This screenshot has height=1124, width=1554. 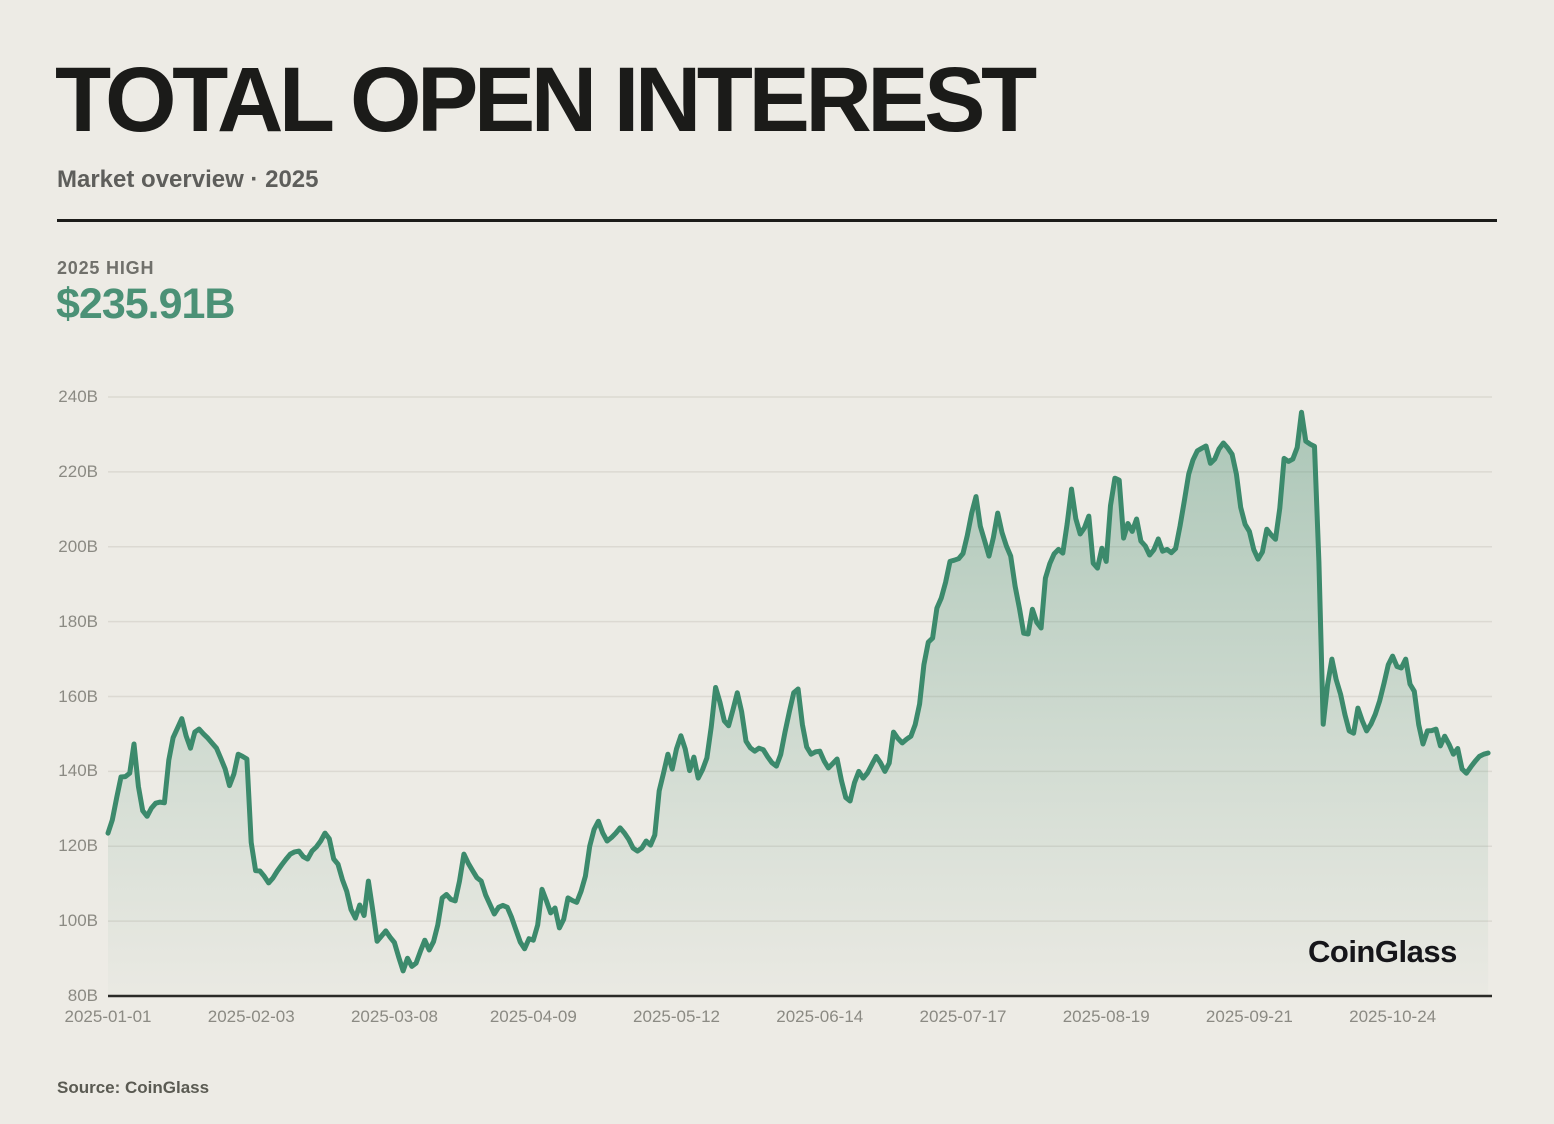 What do you see at coordinates (78, 846) in the screenshot?
I see `y-axis-label: 120B` at bounding box center [78, 846].